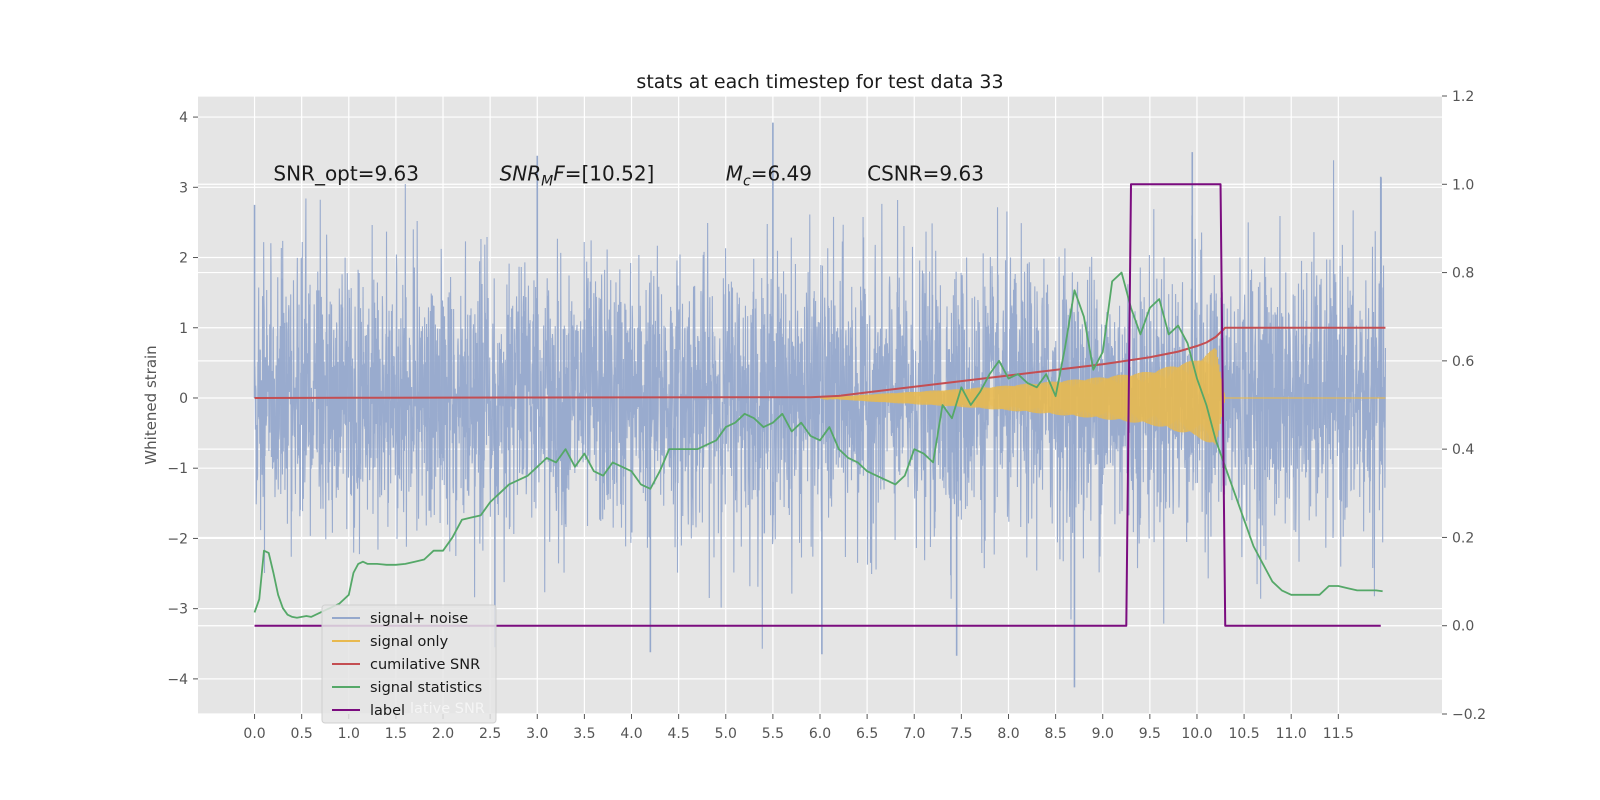 The image size is (1600, 800). I want to click on annotation-text: SNR_opt=9.63, so click(346, 173).